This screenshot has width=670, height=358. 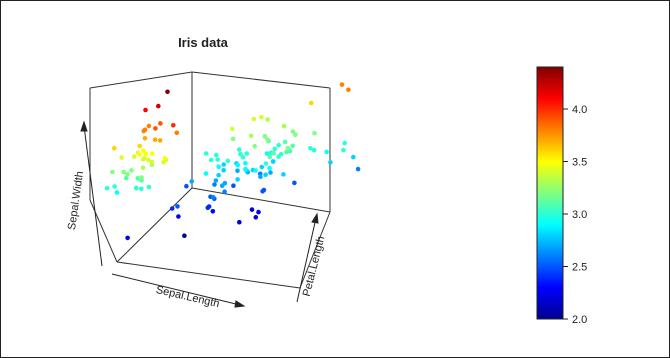 What do you see at coordinates (550, 193) in the screenshot?
I see `colorbar-gradient` at bounding box center [550, 193].